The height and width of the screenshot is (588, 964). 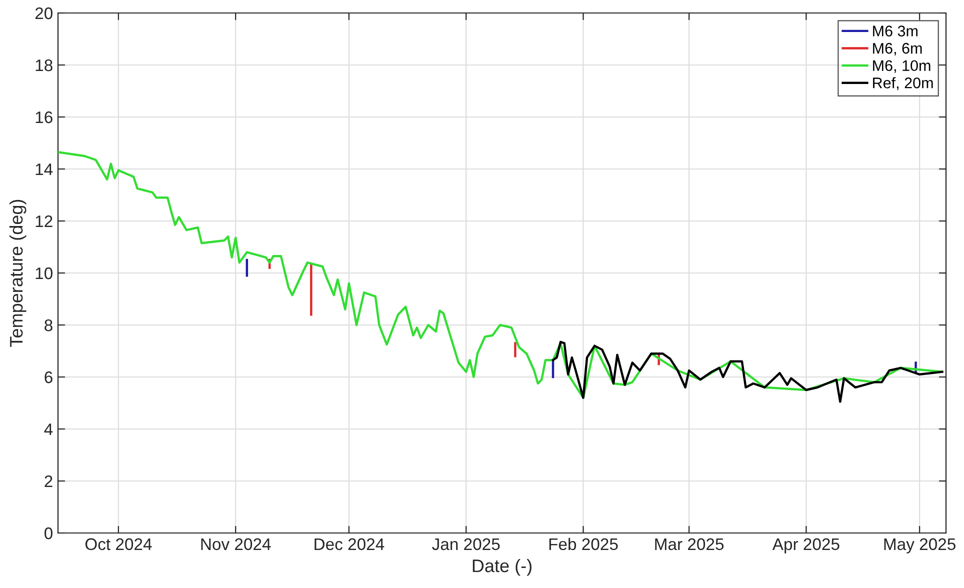 I want to click on y-tick-label: 12, so click(x=44, y=221).